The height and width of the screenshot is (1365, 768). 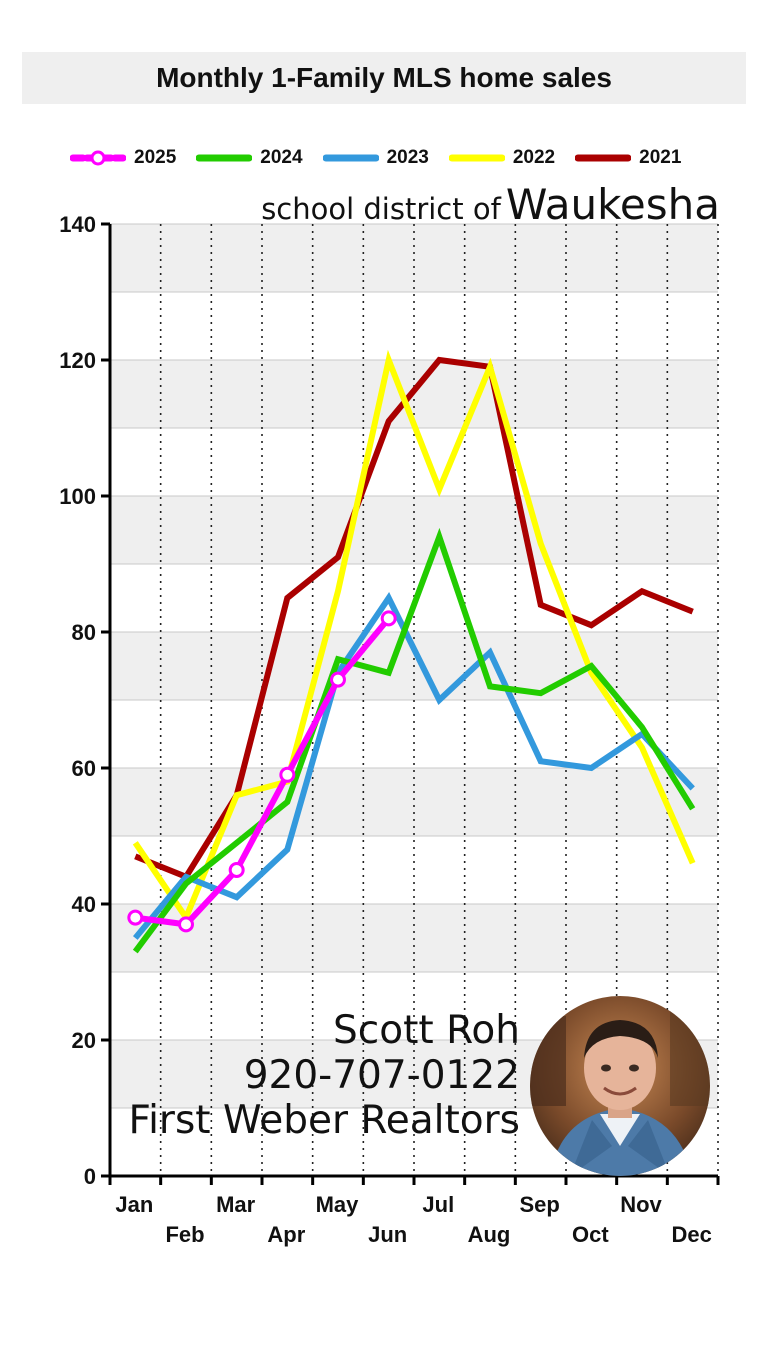 I want to click on subtitle-place: Waukesha, so click(x=612, y=204).